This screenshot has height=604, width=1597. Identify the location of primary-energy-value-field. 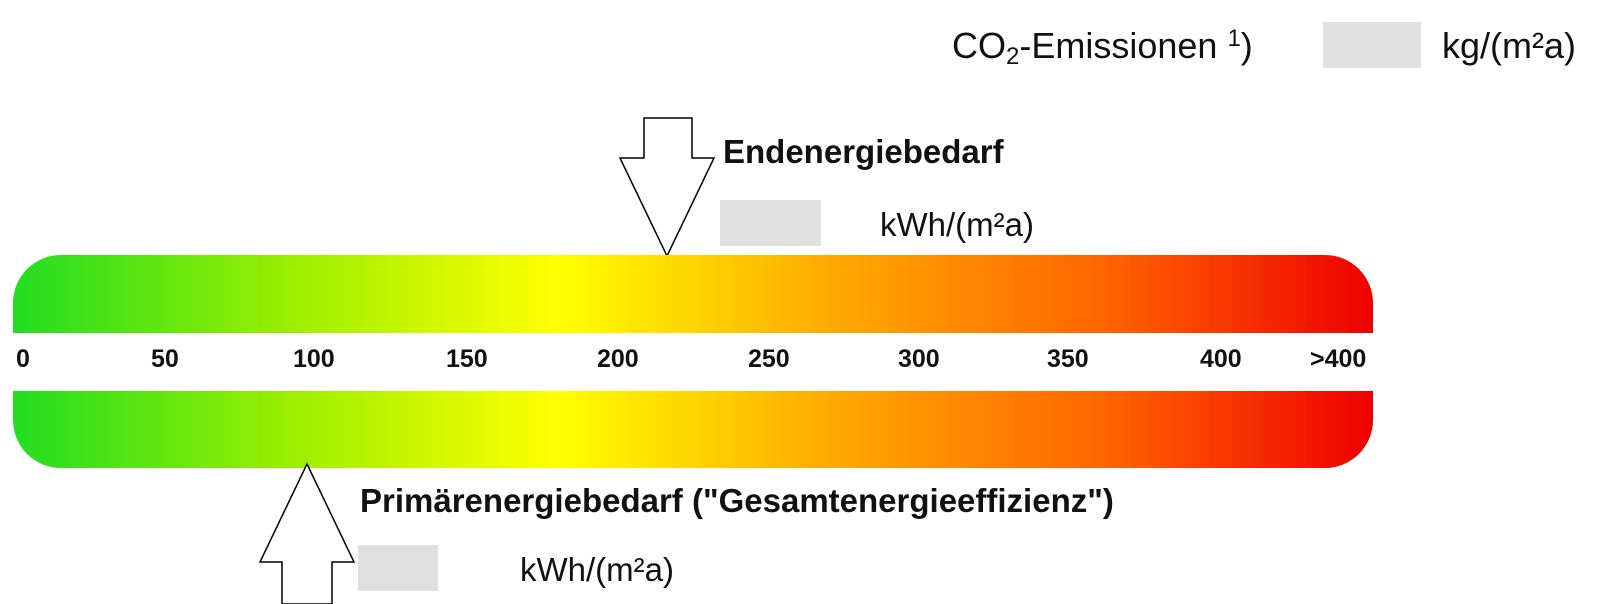
(398, 568).